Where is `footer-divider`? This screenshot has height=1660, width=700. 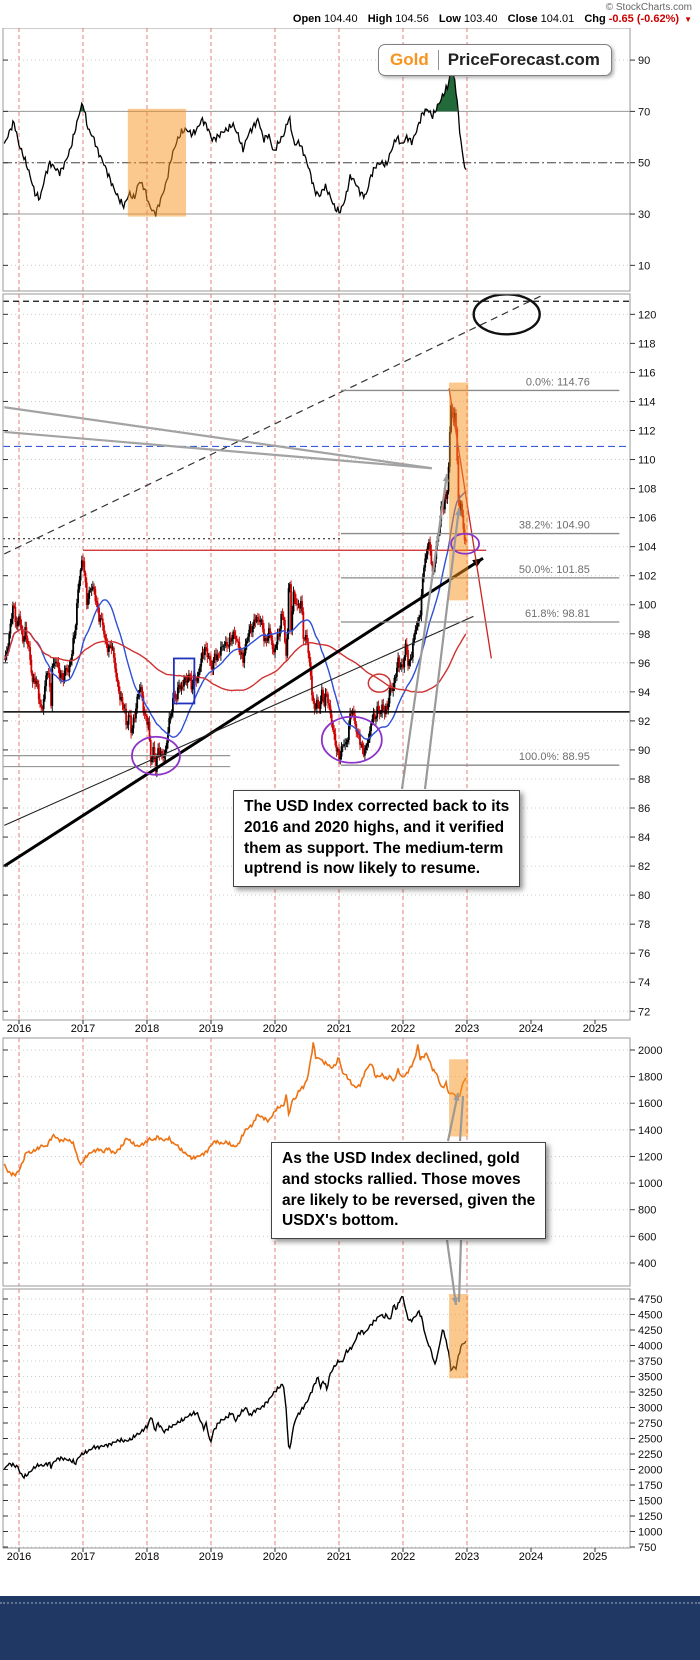 footer-divider is located at coordinates (350, 1603).